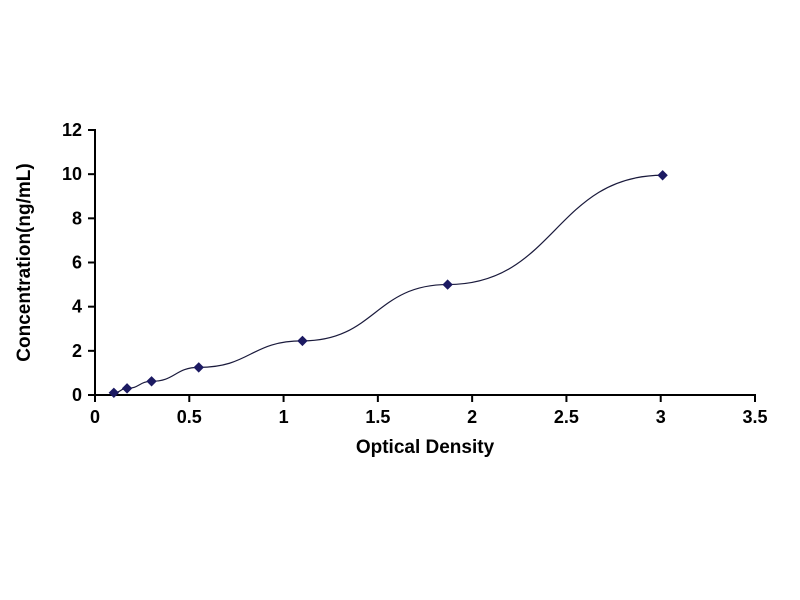  What do you see at coordinates (754, 417) in the screenshot?
I see `x-tick-label: 3.5` at bounding box center [754, 417].